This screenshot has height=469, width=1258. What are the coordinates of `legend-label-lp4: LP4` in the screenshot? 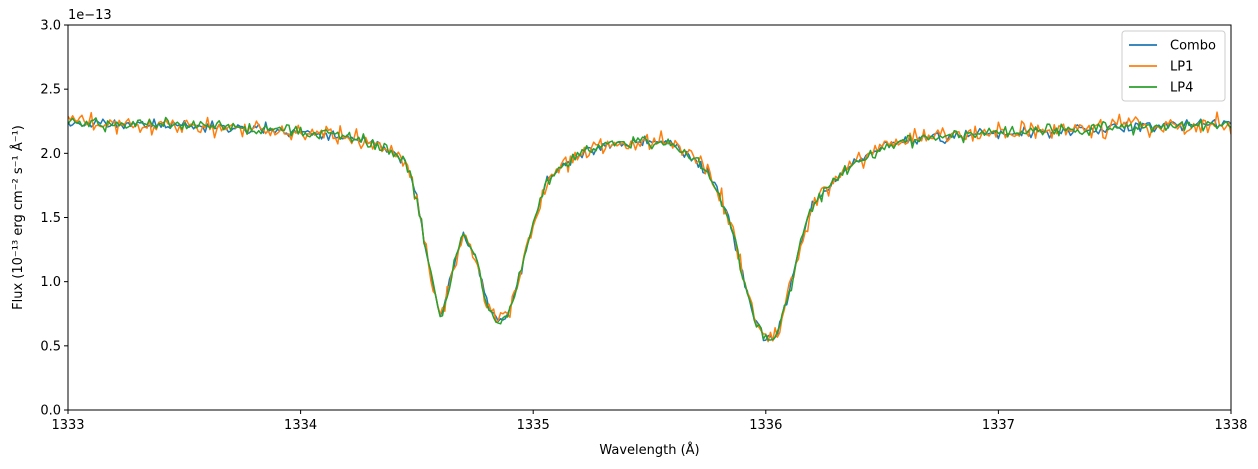 It's located at (1181, 88).